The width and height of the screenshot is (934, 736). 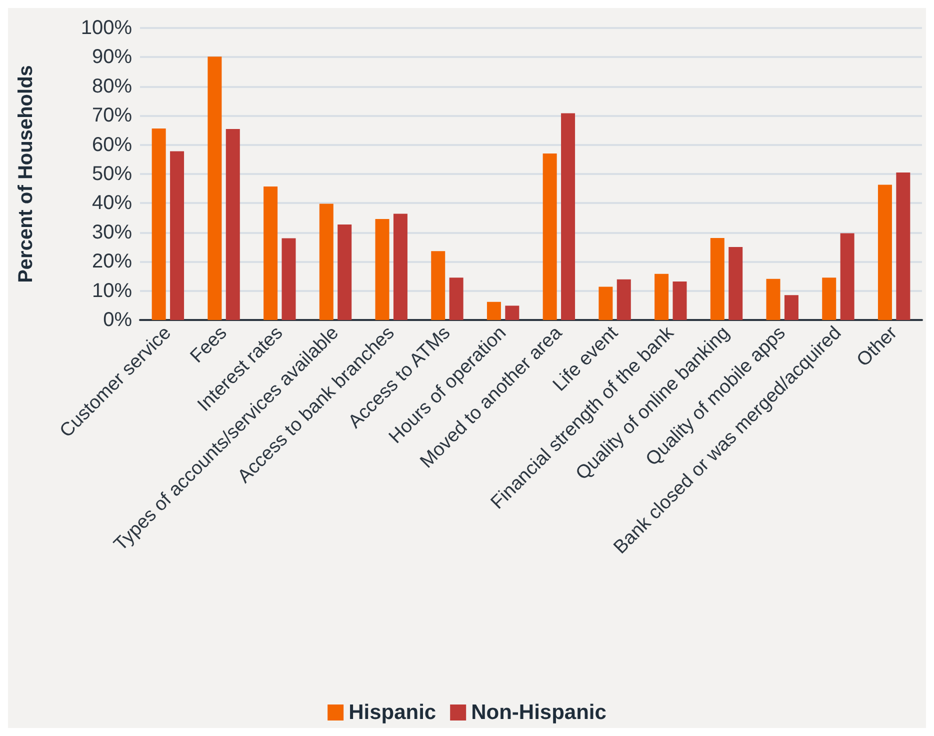 I want to click on y-tick-label: 20%, so click(x=112, y=261).